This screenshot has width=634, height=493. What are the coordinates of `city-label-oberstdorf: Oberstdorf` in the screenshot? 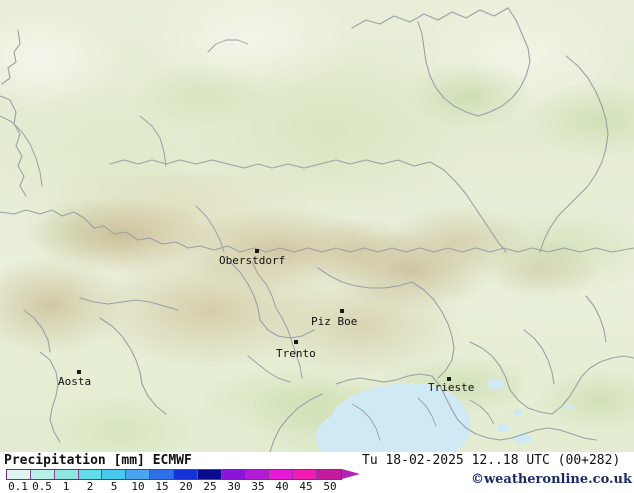 It's located at (252, 260).